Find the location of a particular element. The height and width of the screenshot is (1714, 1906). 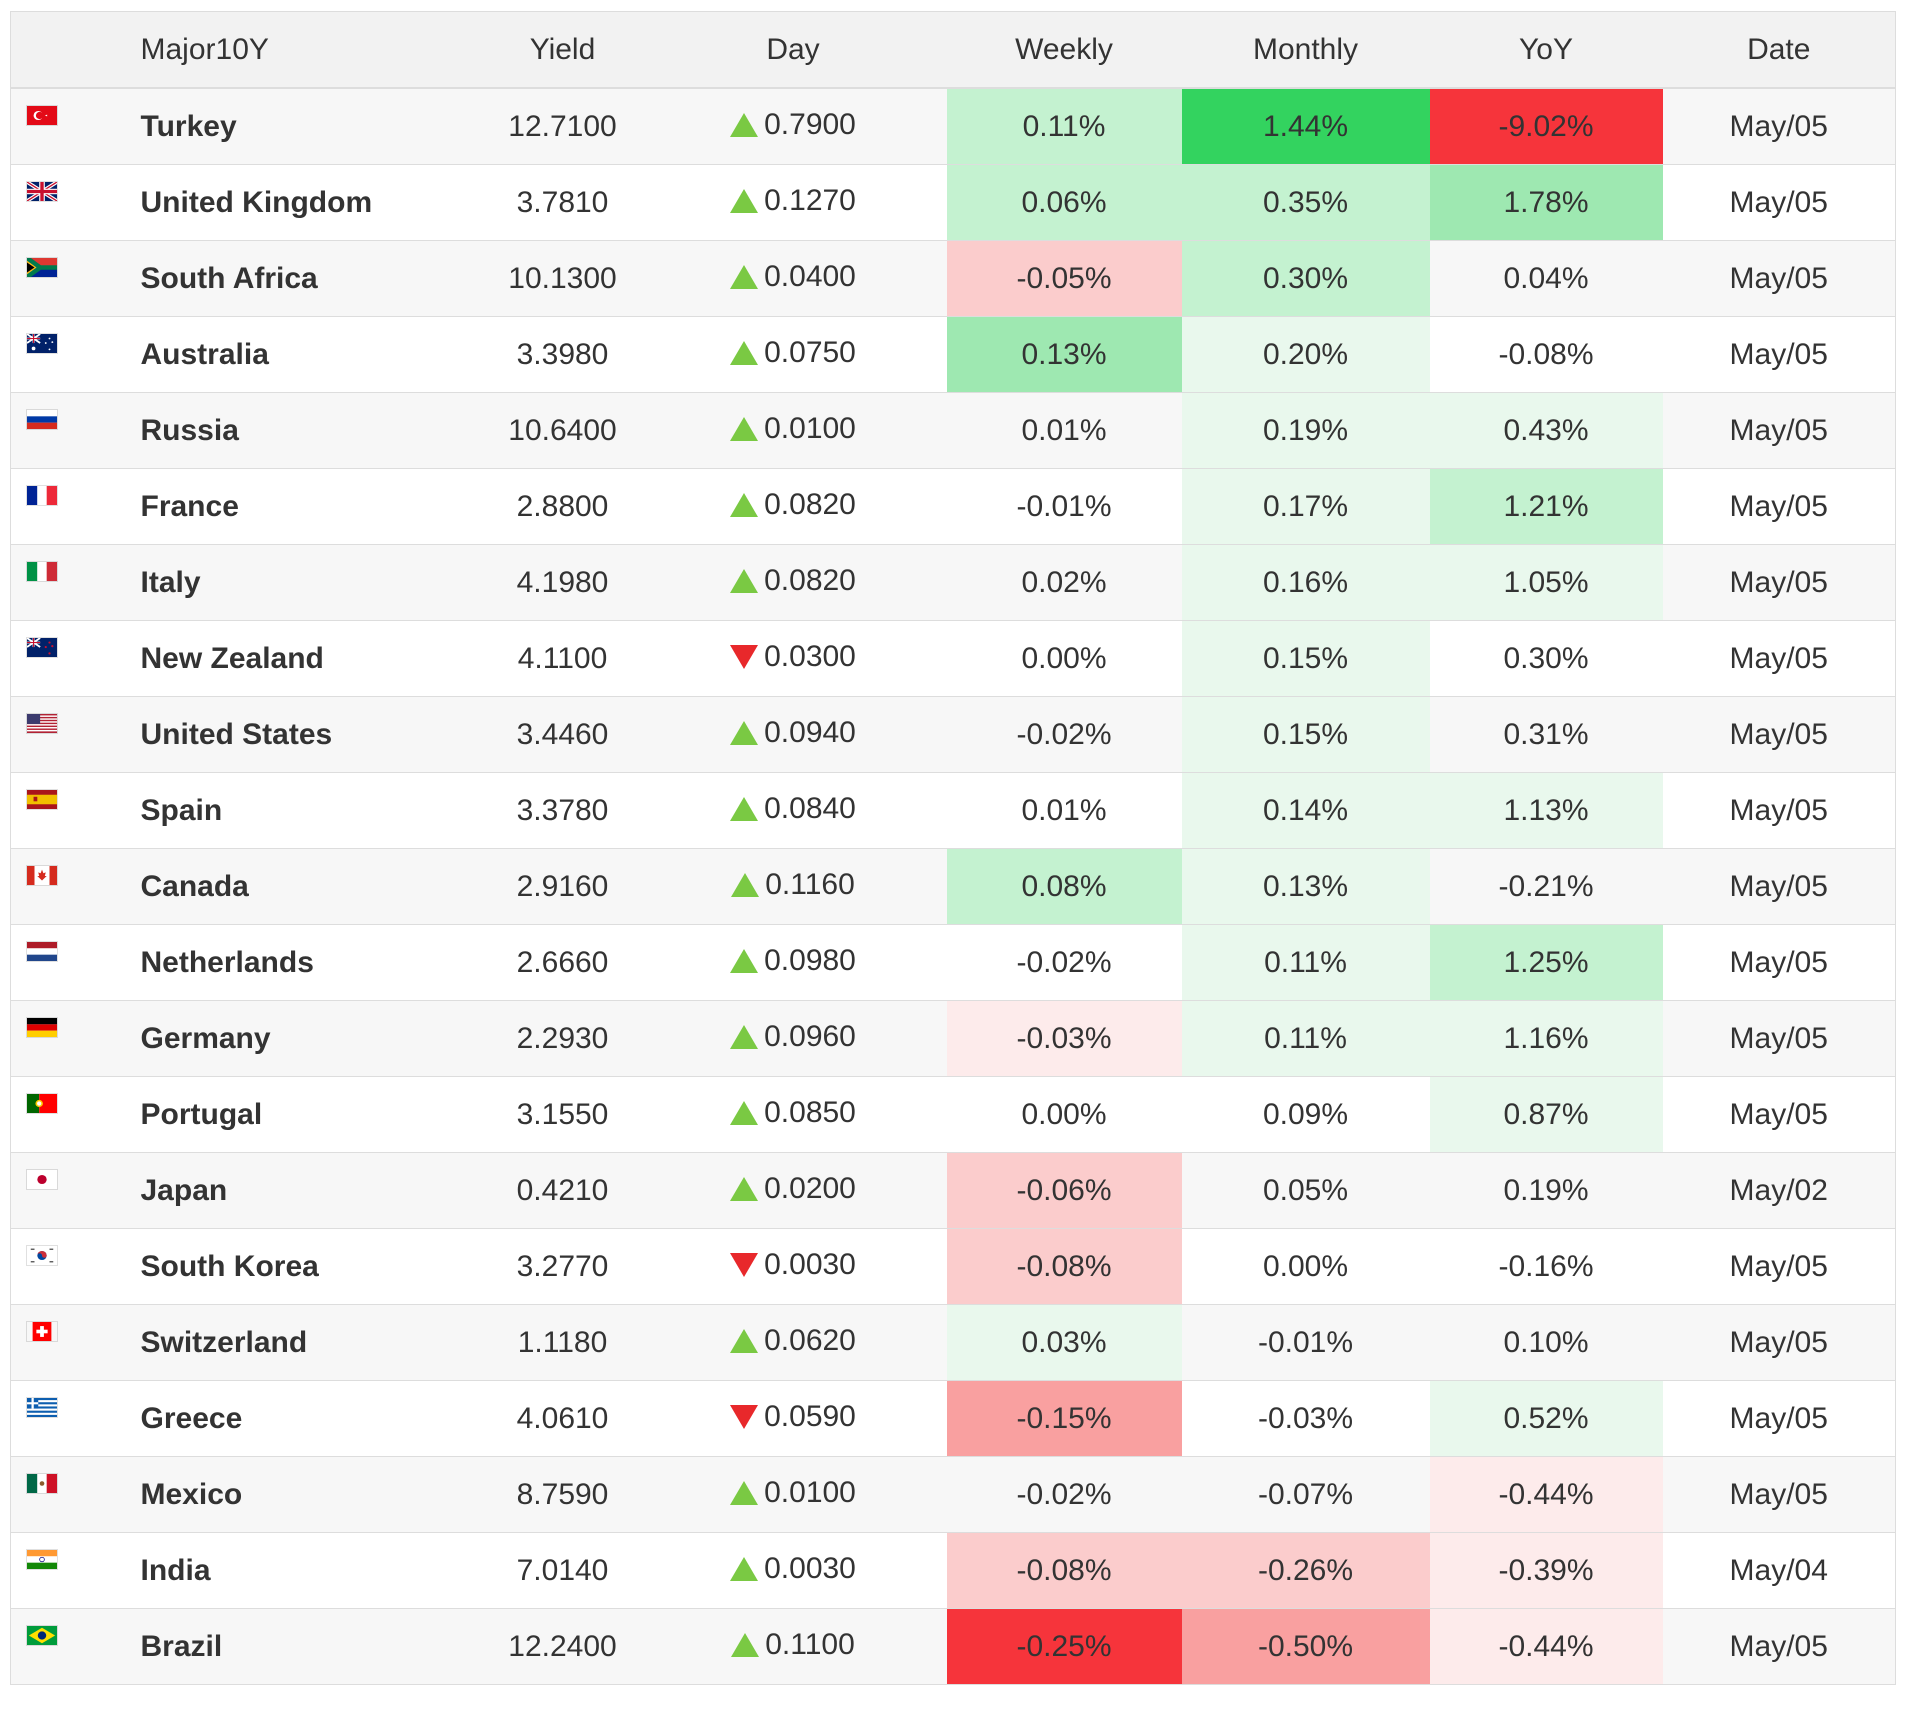

country-name-link: Greece is located at coordinates (311, 1418).